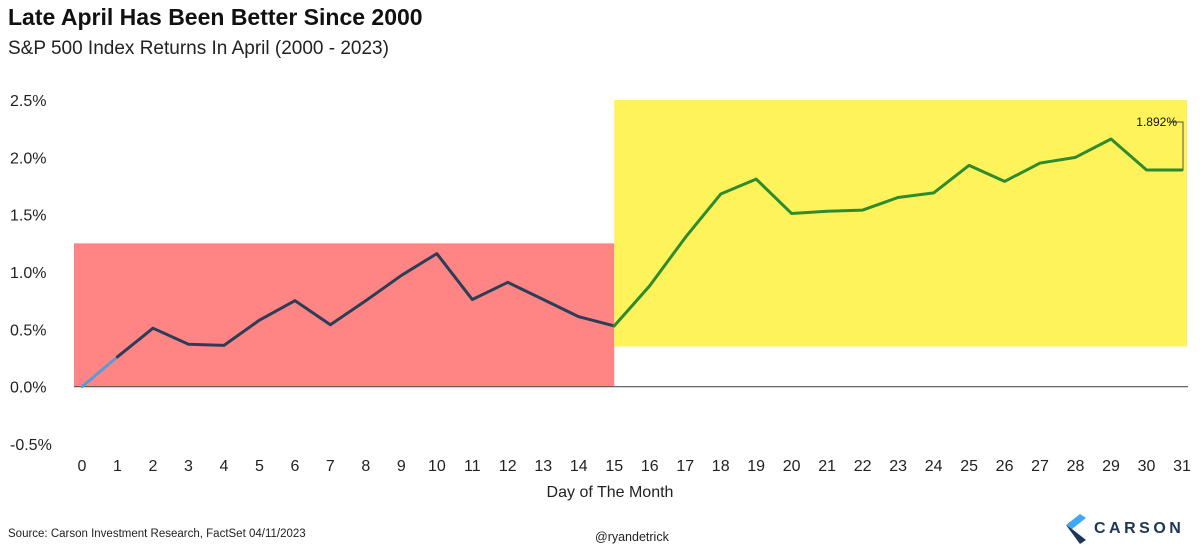 The height and width of the screenshot is (553, 1200). Describe the element at coordinates (223, 466) in the screenshot. I see `x-tick-label: 4` at that location.